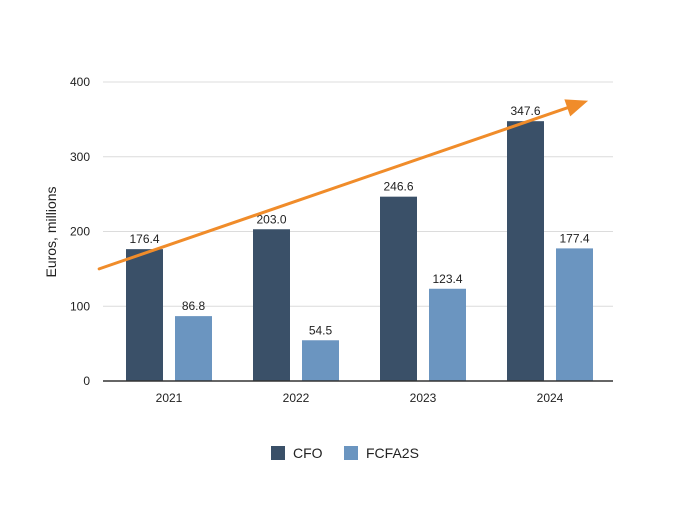  Describe the element at coordinates (144, 315) in the screenshot. I see `bar-cfo-2021` at that location.